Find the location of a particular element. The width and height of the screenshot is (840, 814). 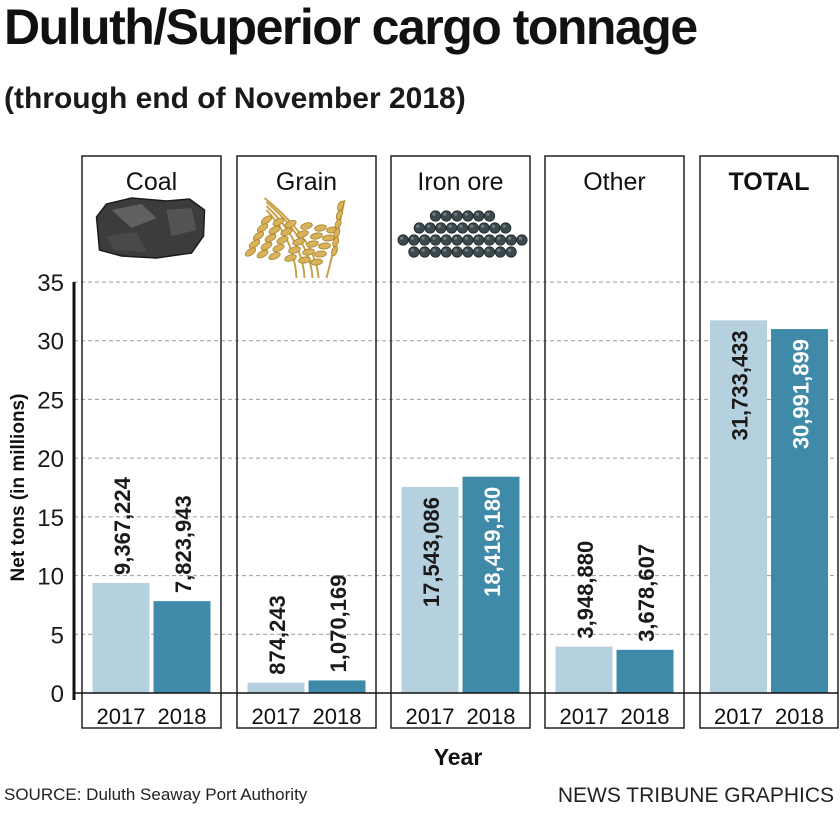

data-label: 9,367,224 is located at coordinates (122, 525).